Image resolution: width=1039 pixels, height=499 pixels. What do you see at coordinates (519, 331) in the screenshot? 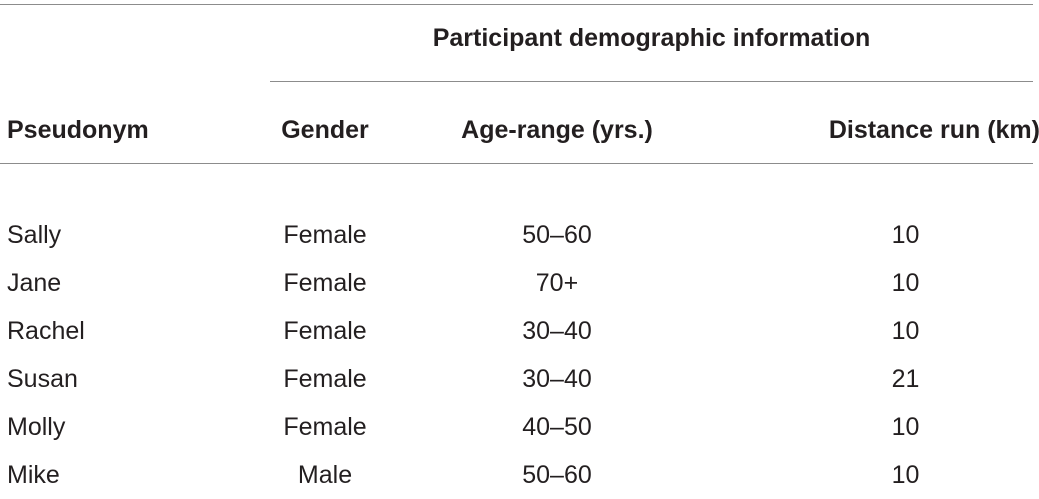
I see `table-row: Rachel Female 30–40 10` at bounding box center [519, 331].